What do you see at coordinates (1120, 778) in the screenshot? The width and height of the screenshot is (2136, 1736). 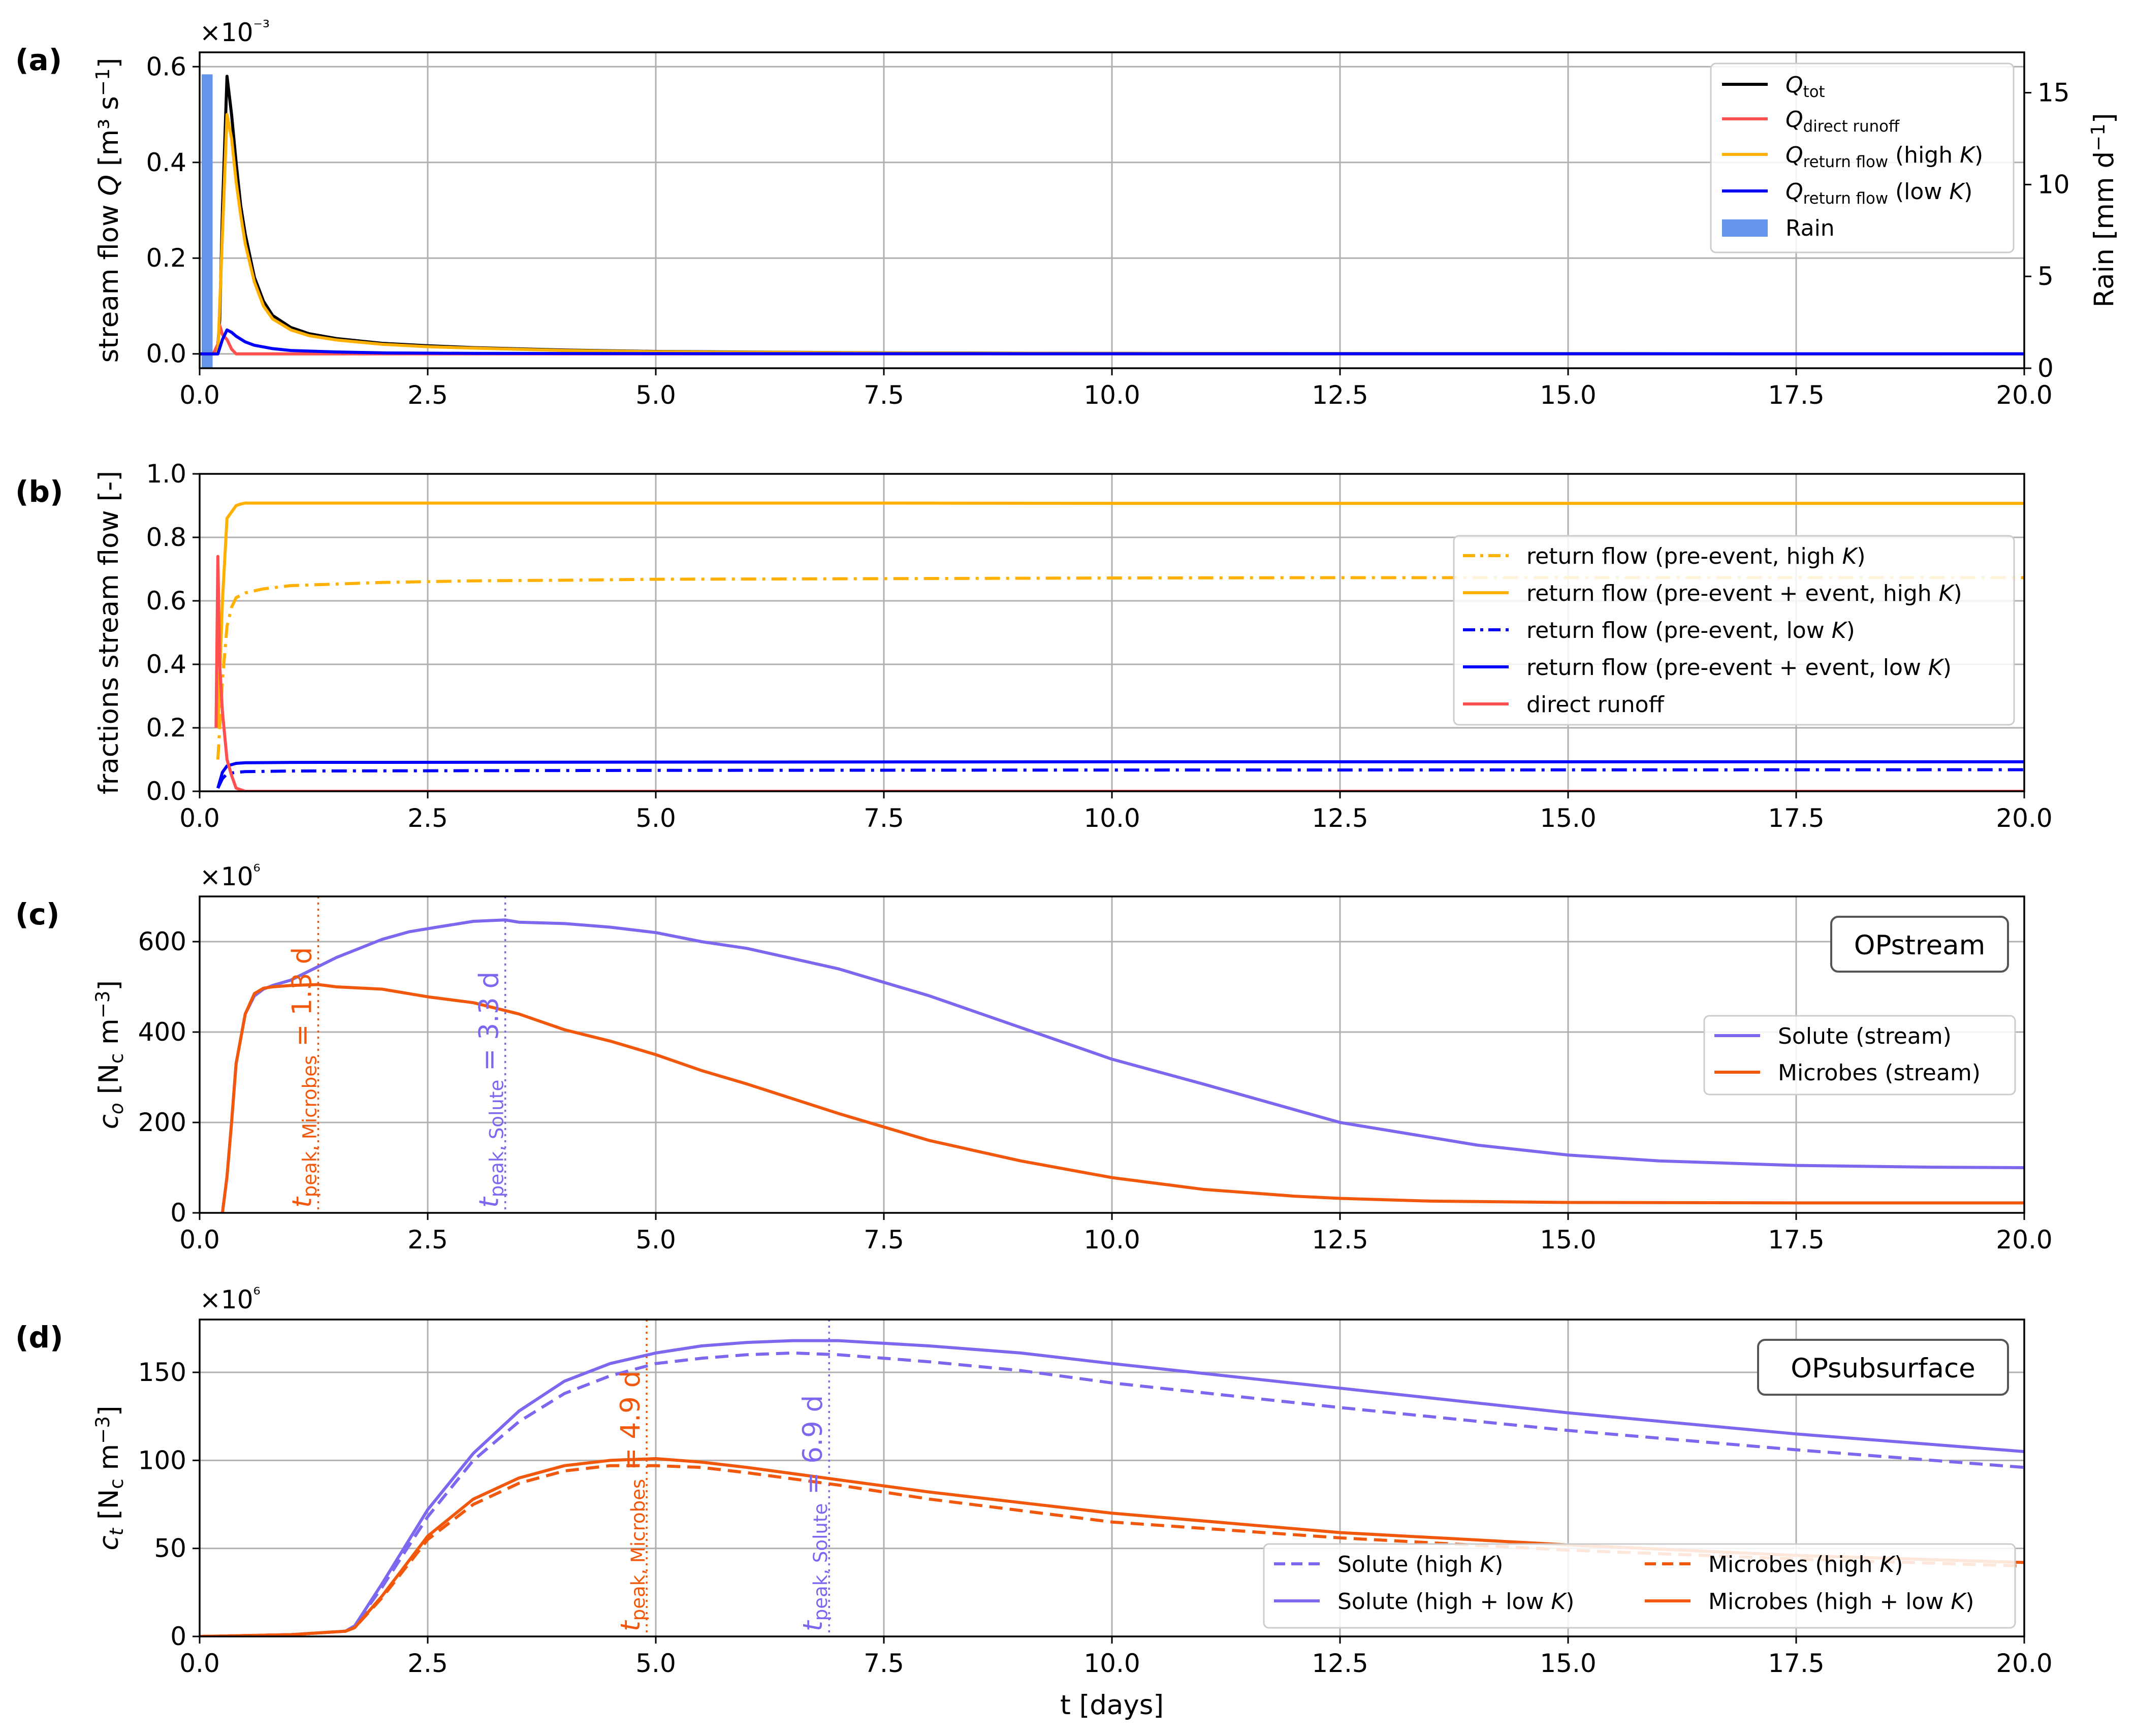 I see `series-return-flow-pre-event-low-k-` at bounding box center [1120, 778].